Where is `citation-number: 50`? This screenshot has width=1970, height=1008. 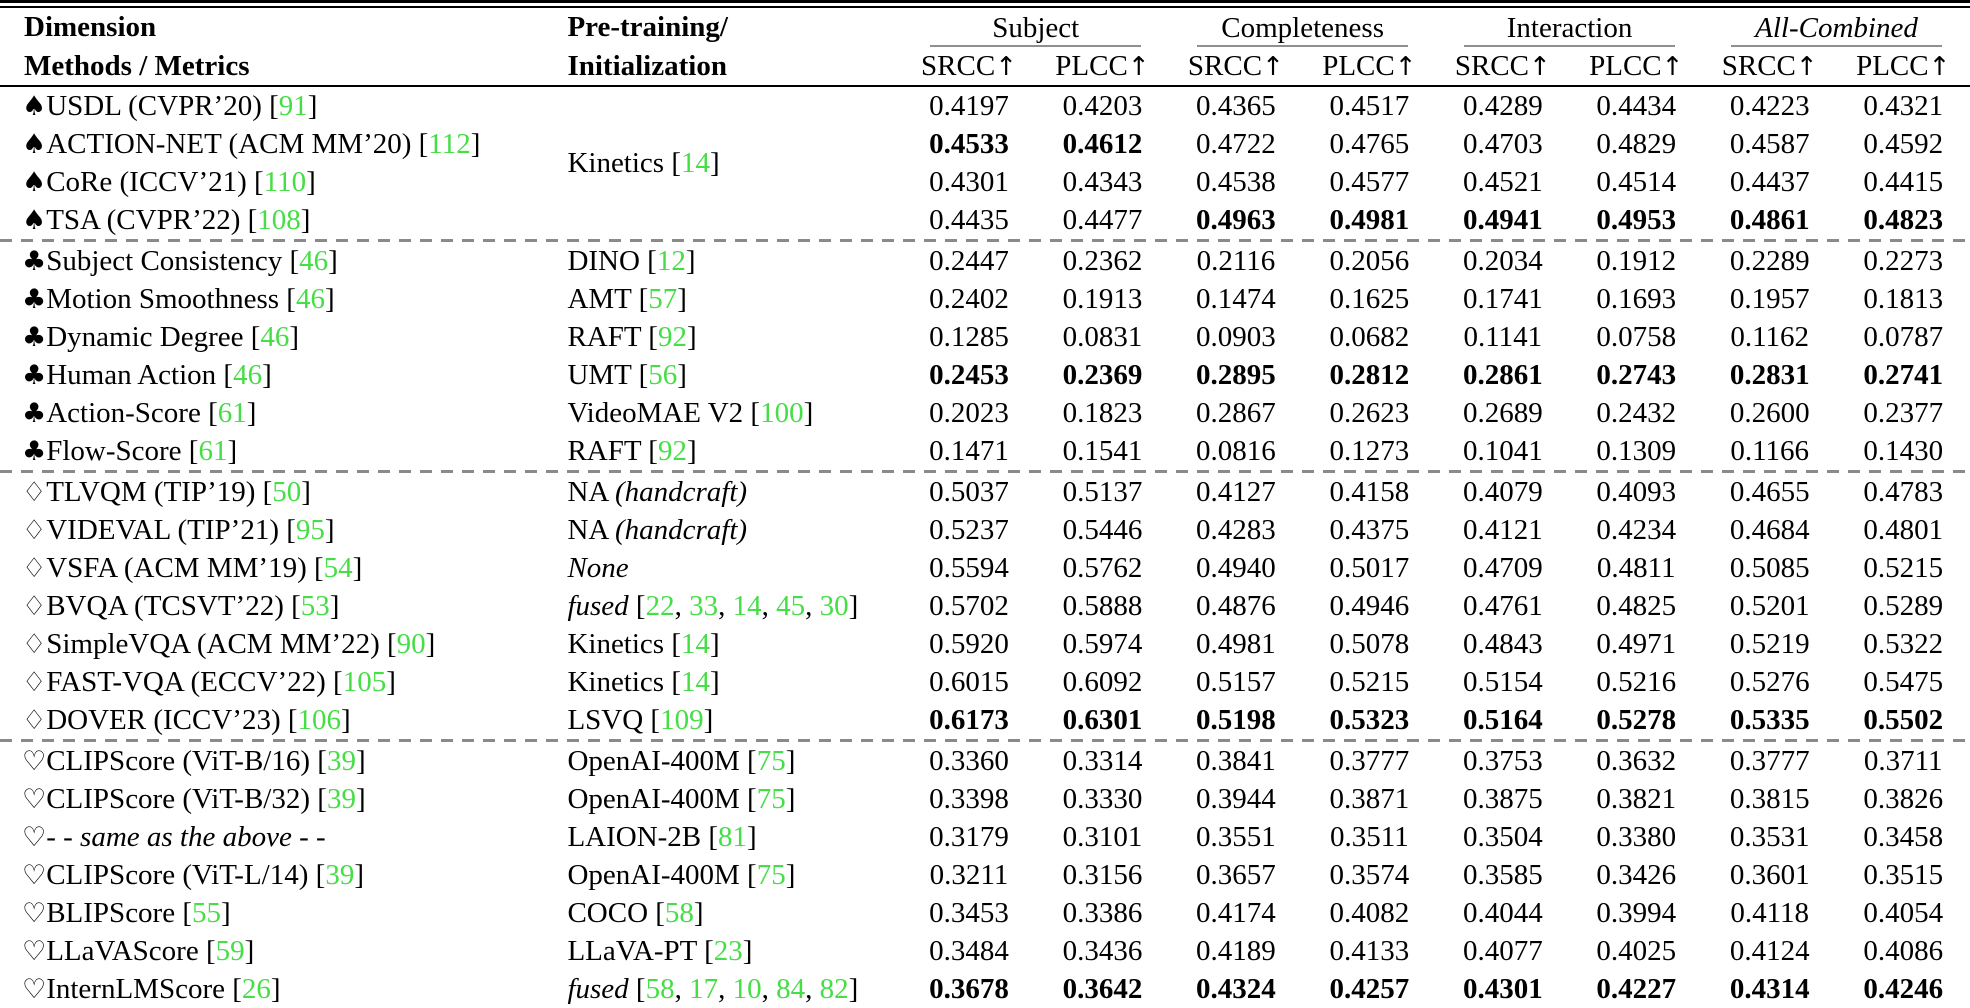 citation-number: 50 is located at coordinates (287, 491).